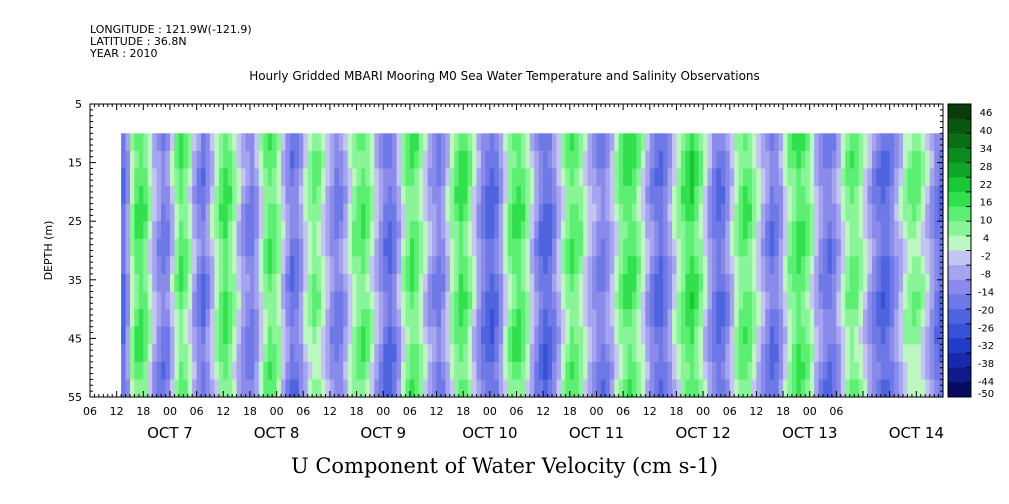  Describe the element at coordinates (959, 141) in the screenshot. I see `colorbar-swatch` at that location.